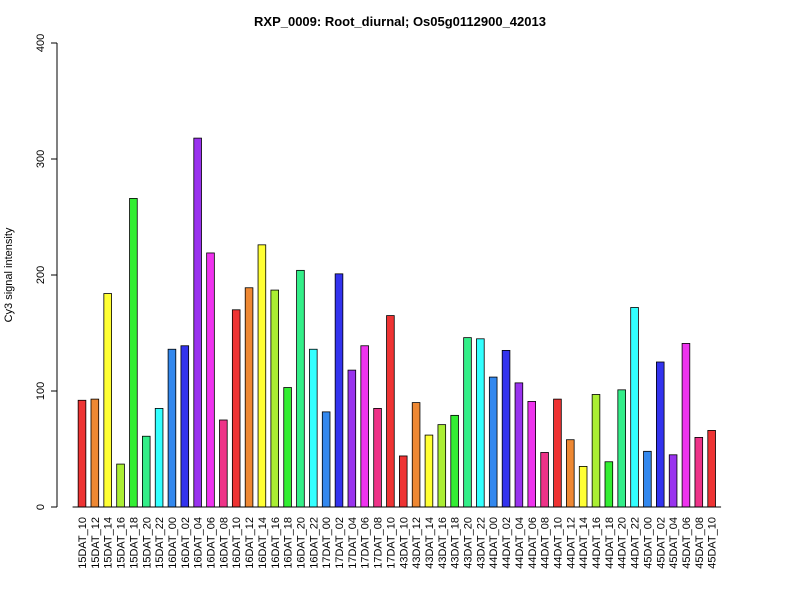 This screenshot has width=800, height=600. I want to click on x-tick-label: 45DAT_06, so click(687, 543).